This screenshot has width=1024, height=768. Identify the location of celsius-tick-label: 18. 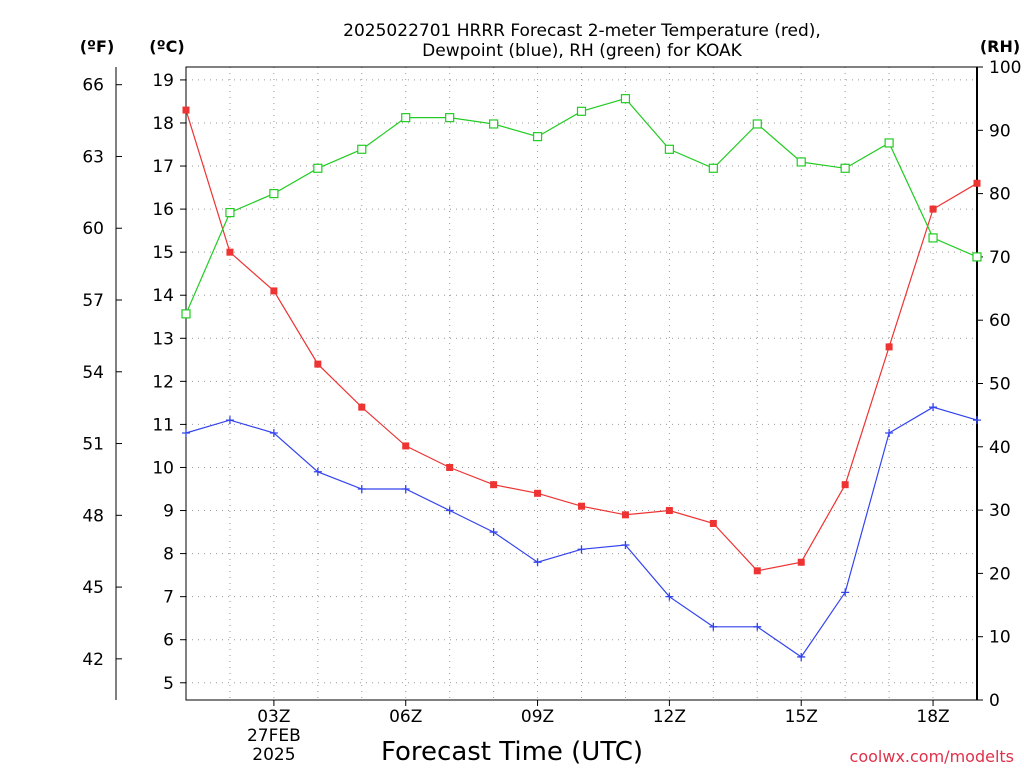
(163, 124).